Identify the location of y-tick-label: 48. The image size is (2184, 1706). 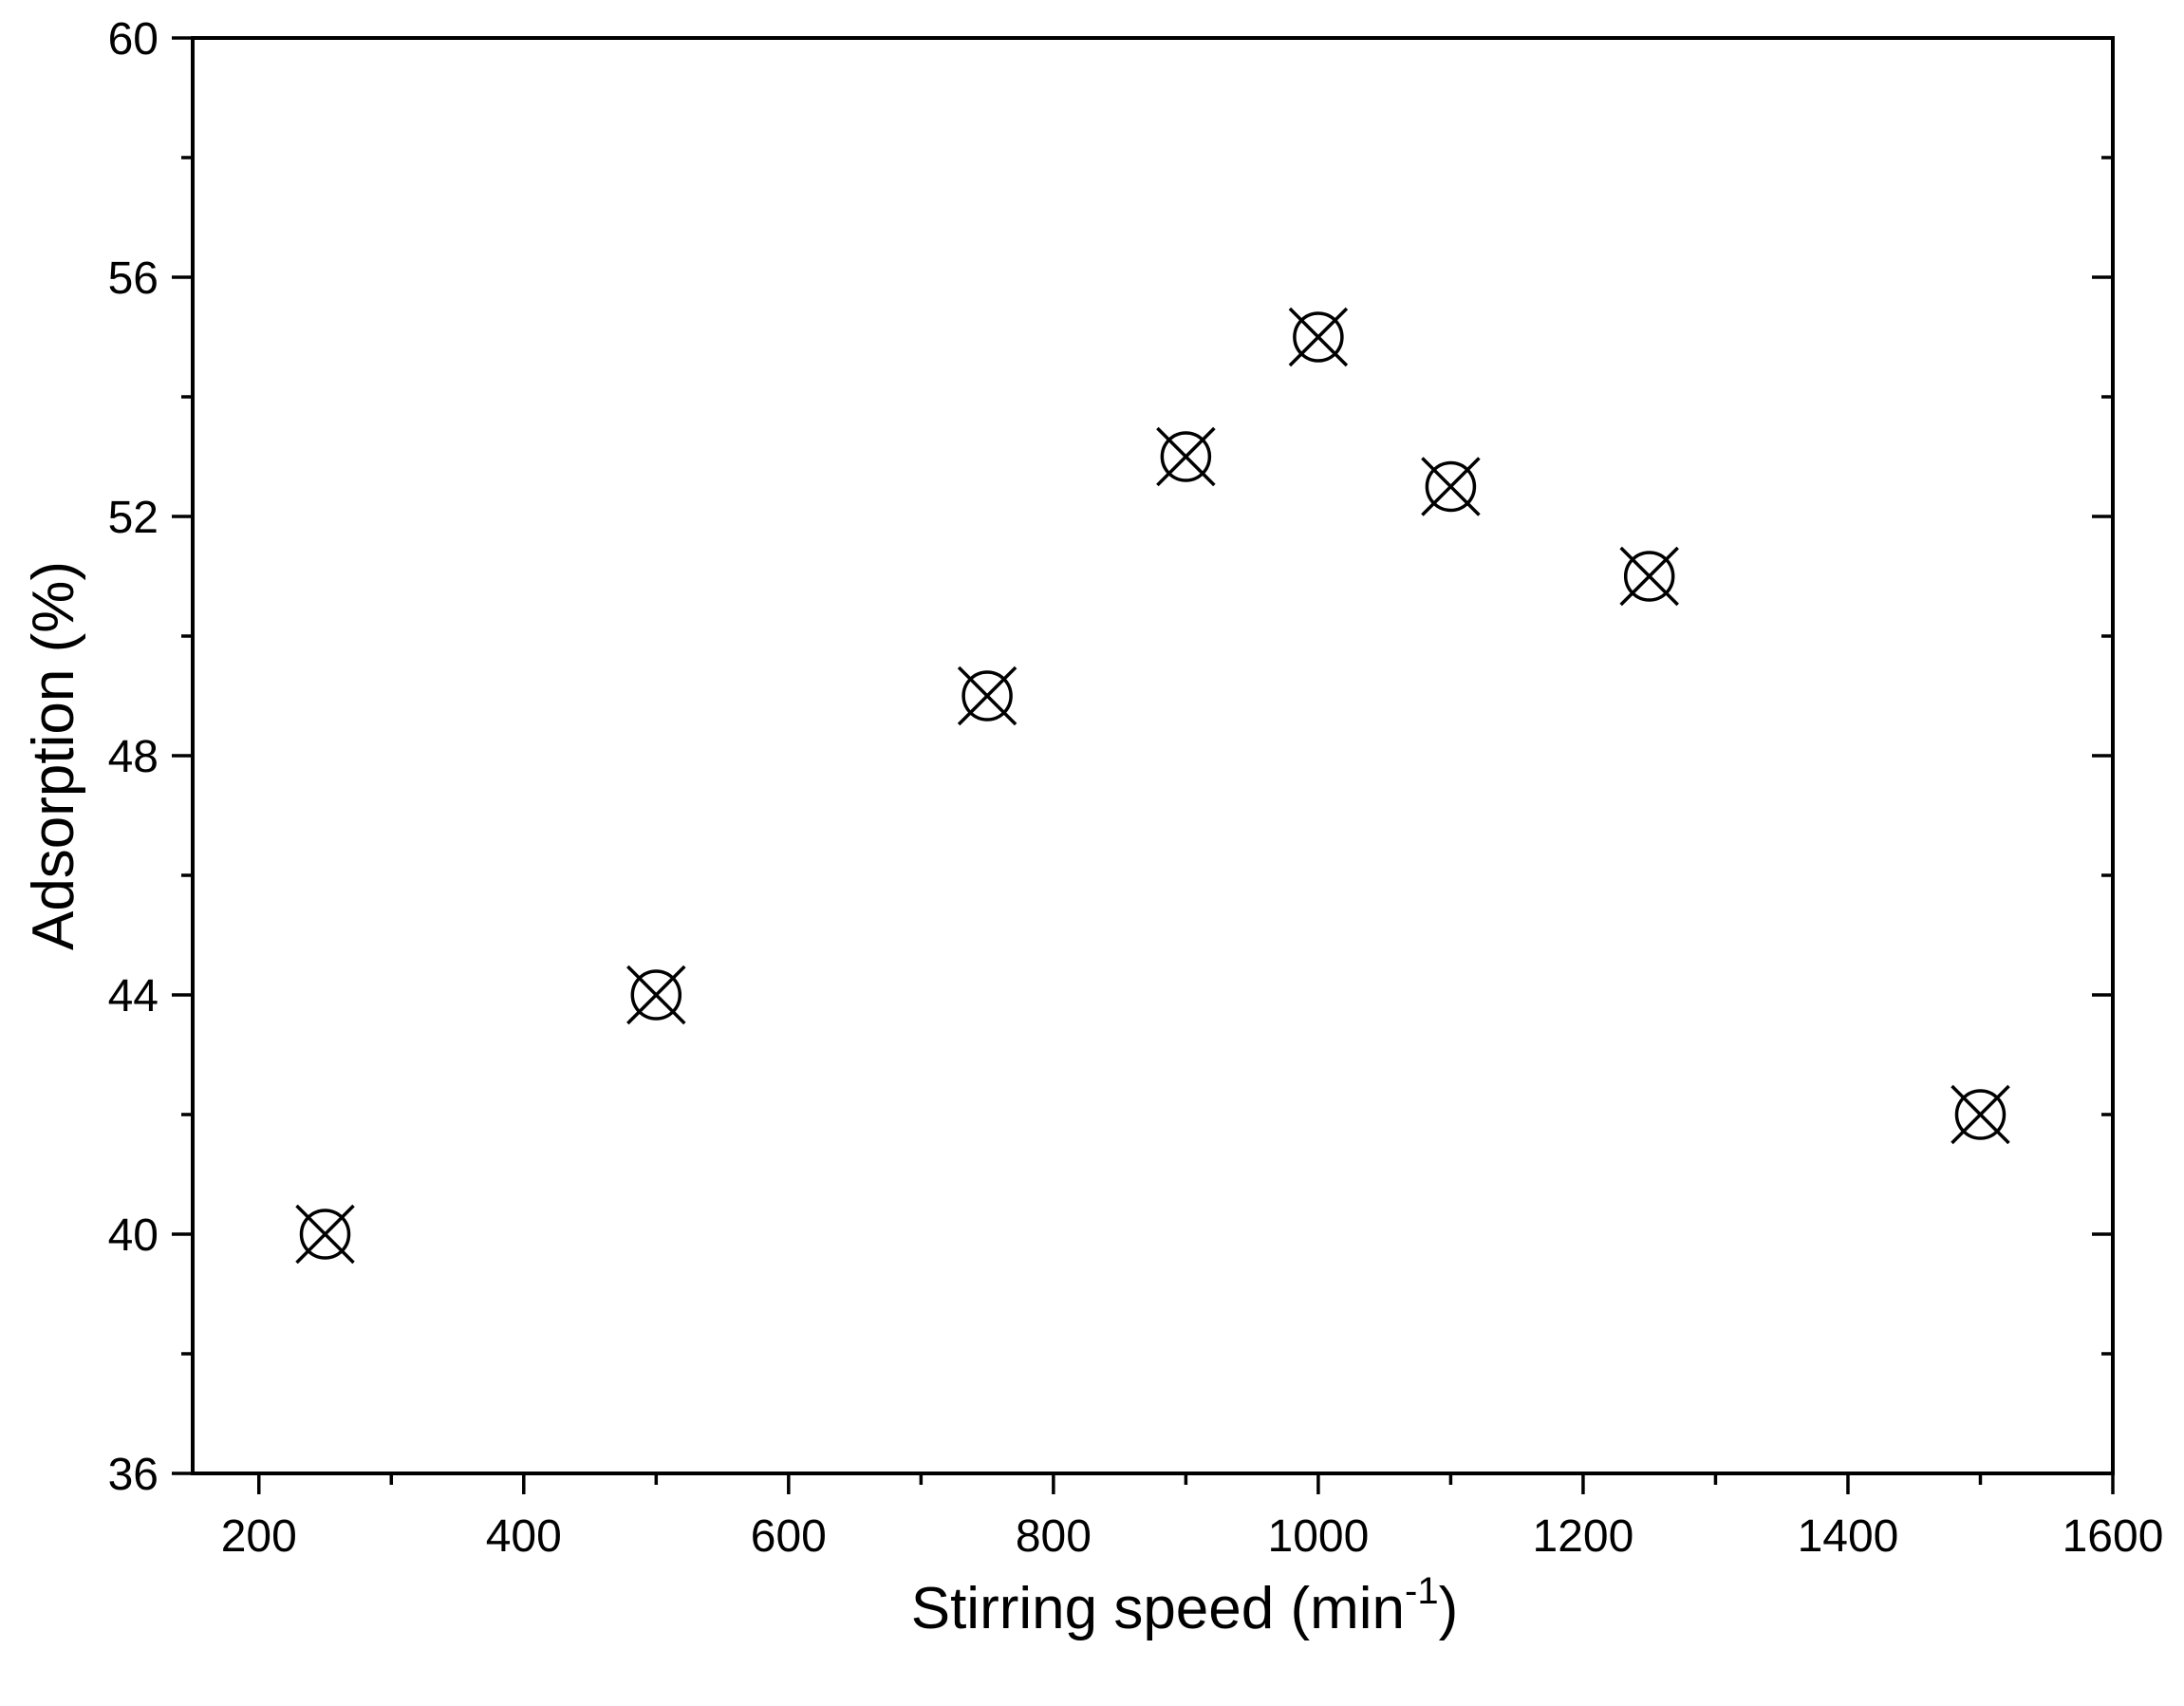
(133, 757).